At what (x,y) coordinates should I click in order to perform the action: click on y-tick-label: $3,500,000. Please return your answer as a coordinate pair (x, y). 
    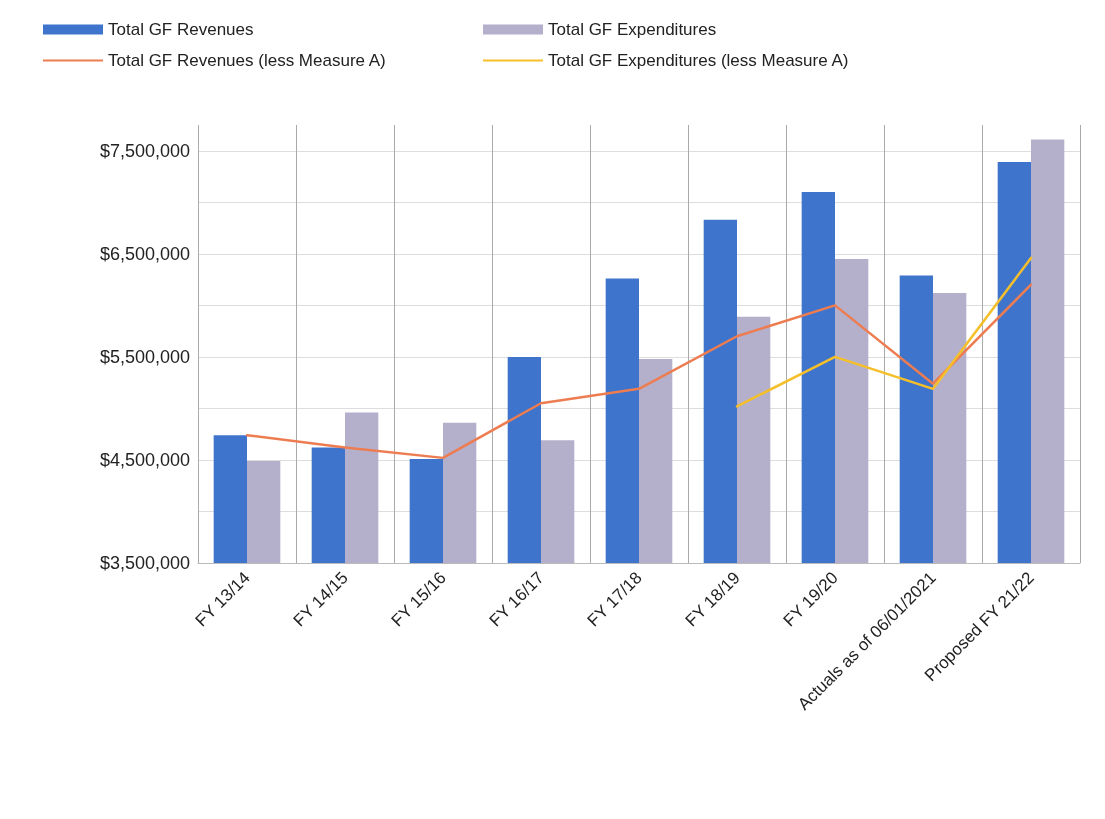
    Looking at the image, I should click on (144, 563).